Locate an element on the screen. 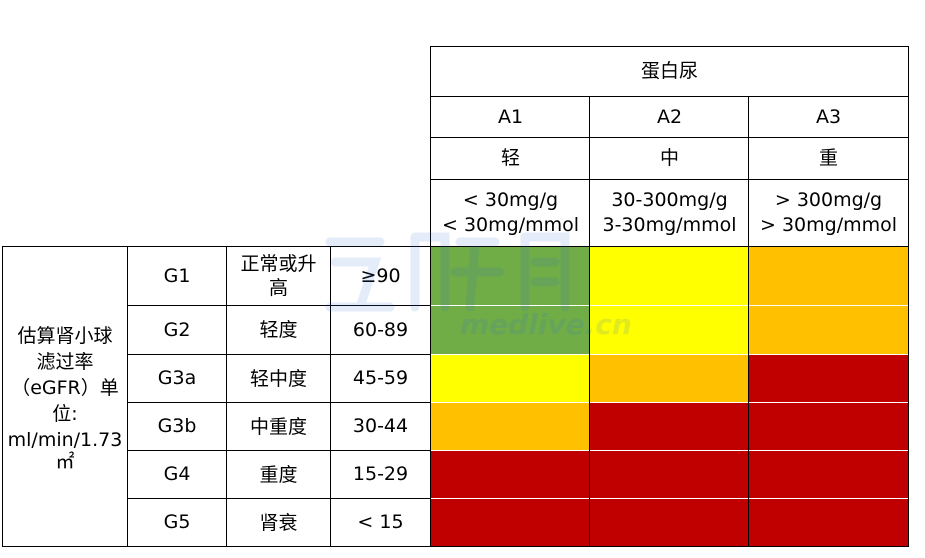 The height and width of the screenshot is (558, 925). risk-cell-g1-a3 is located at coordinates (828, 276).